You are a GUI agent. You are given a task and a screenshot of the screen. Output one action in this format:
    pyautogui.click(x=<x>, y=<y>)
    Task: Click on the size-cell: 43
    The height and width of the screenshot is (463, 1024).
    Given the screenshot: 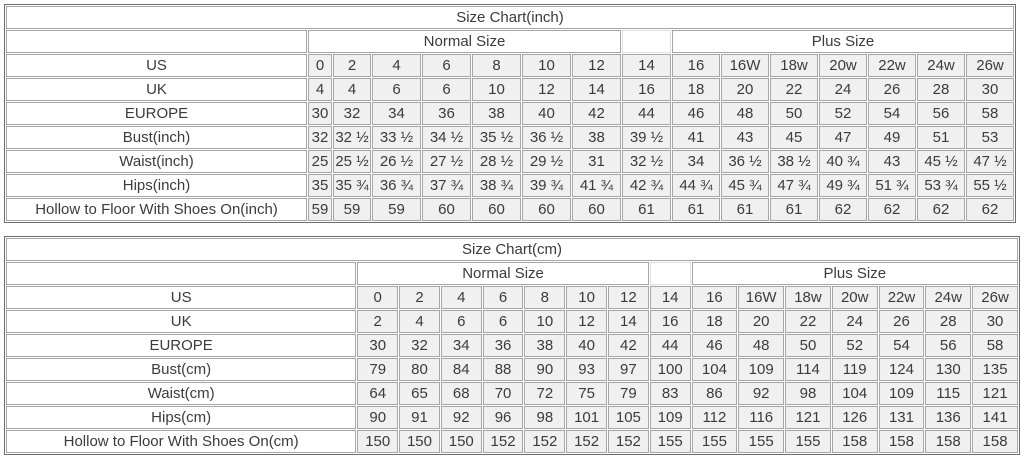 What is the action you would take?
    pyautogui.click(x=745, y=137)
    